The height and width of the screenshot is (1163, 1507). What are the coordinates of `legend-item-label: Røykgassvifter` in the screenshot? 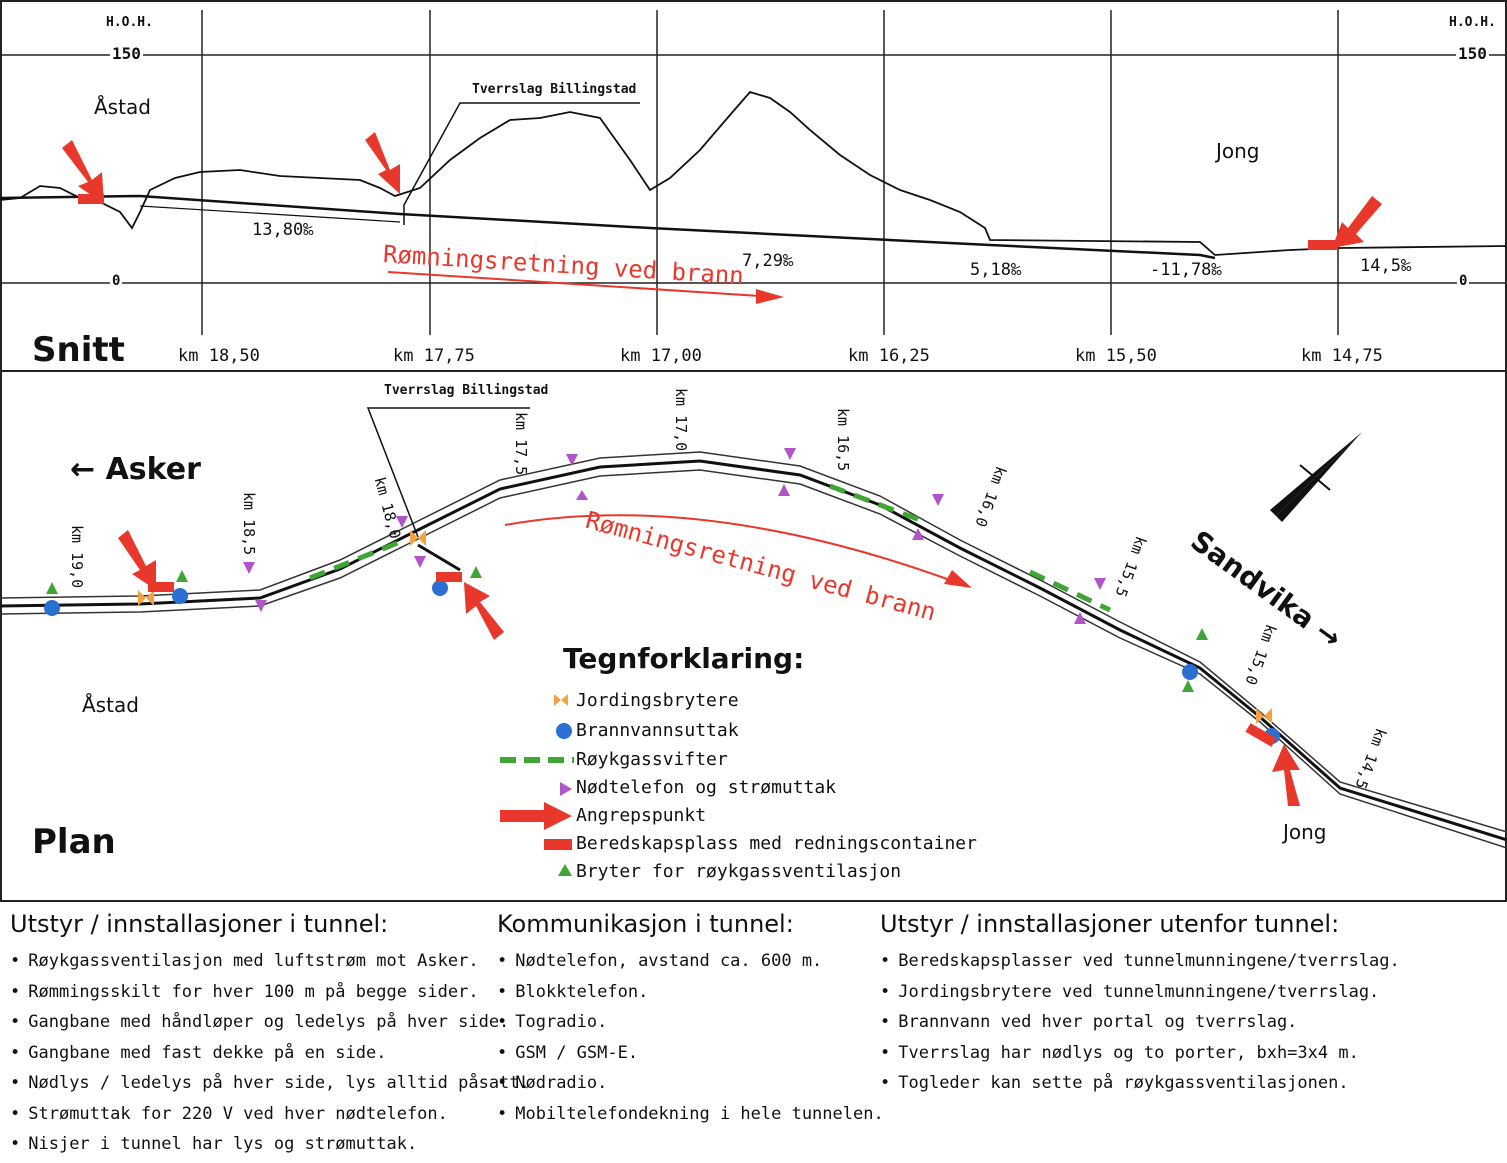 It's located at (652, 759).